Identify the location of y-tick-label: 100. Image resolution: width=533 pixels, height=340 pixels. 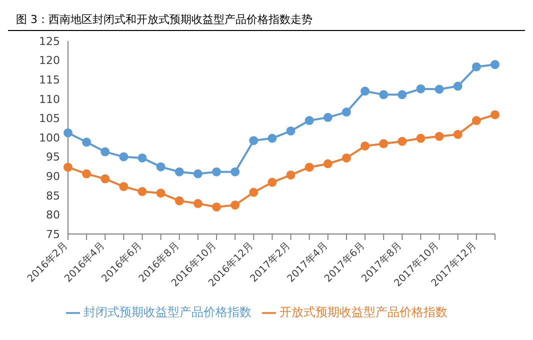
(49, 137).